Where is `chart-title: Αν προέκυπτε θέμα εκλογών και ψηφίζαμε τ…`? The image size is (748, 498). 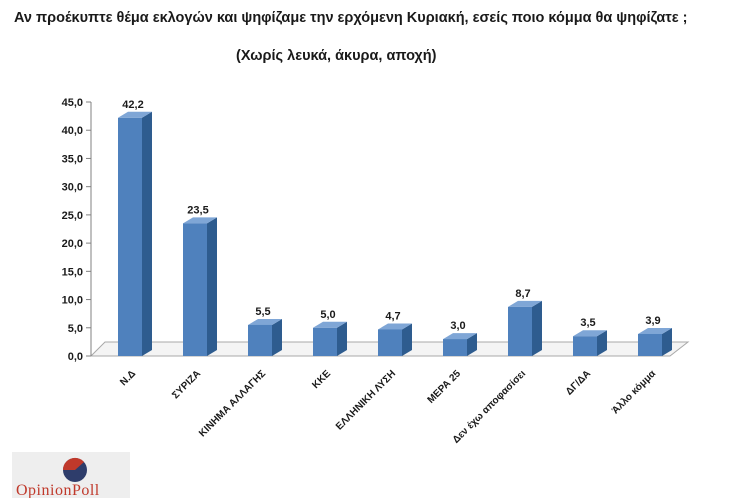
chart-title: Αν προέκυπτε θέμα εκλογών και ψηφίζαμε τ… is located at coordinates (351, 18).